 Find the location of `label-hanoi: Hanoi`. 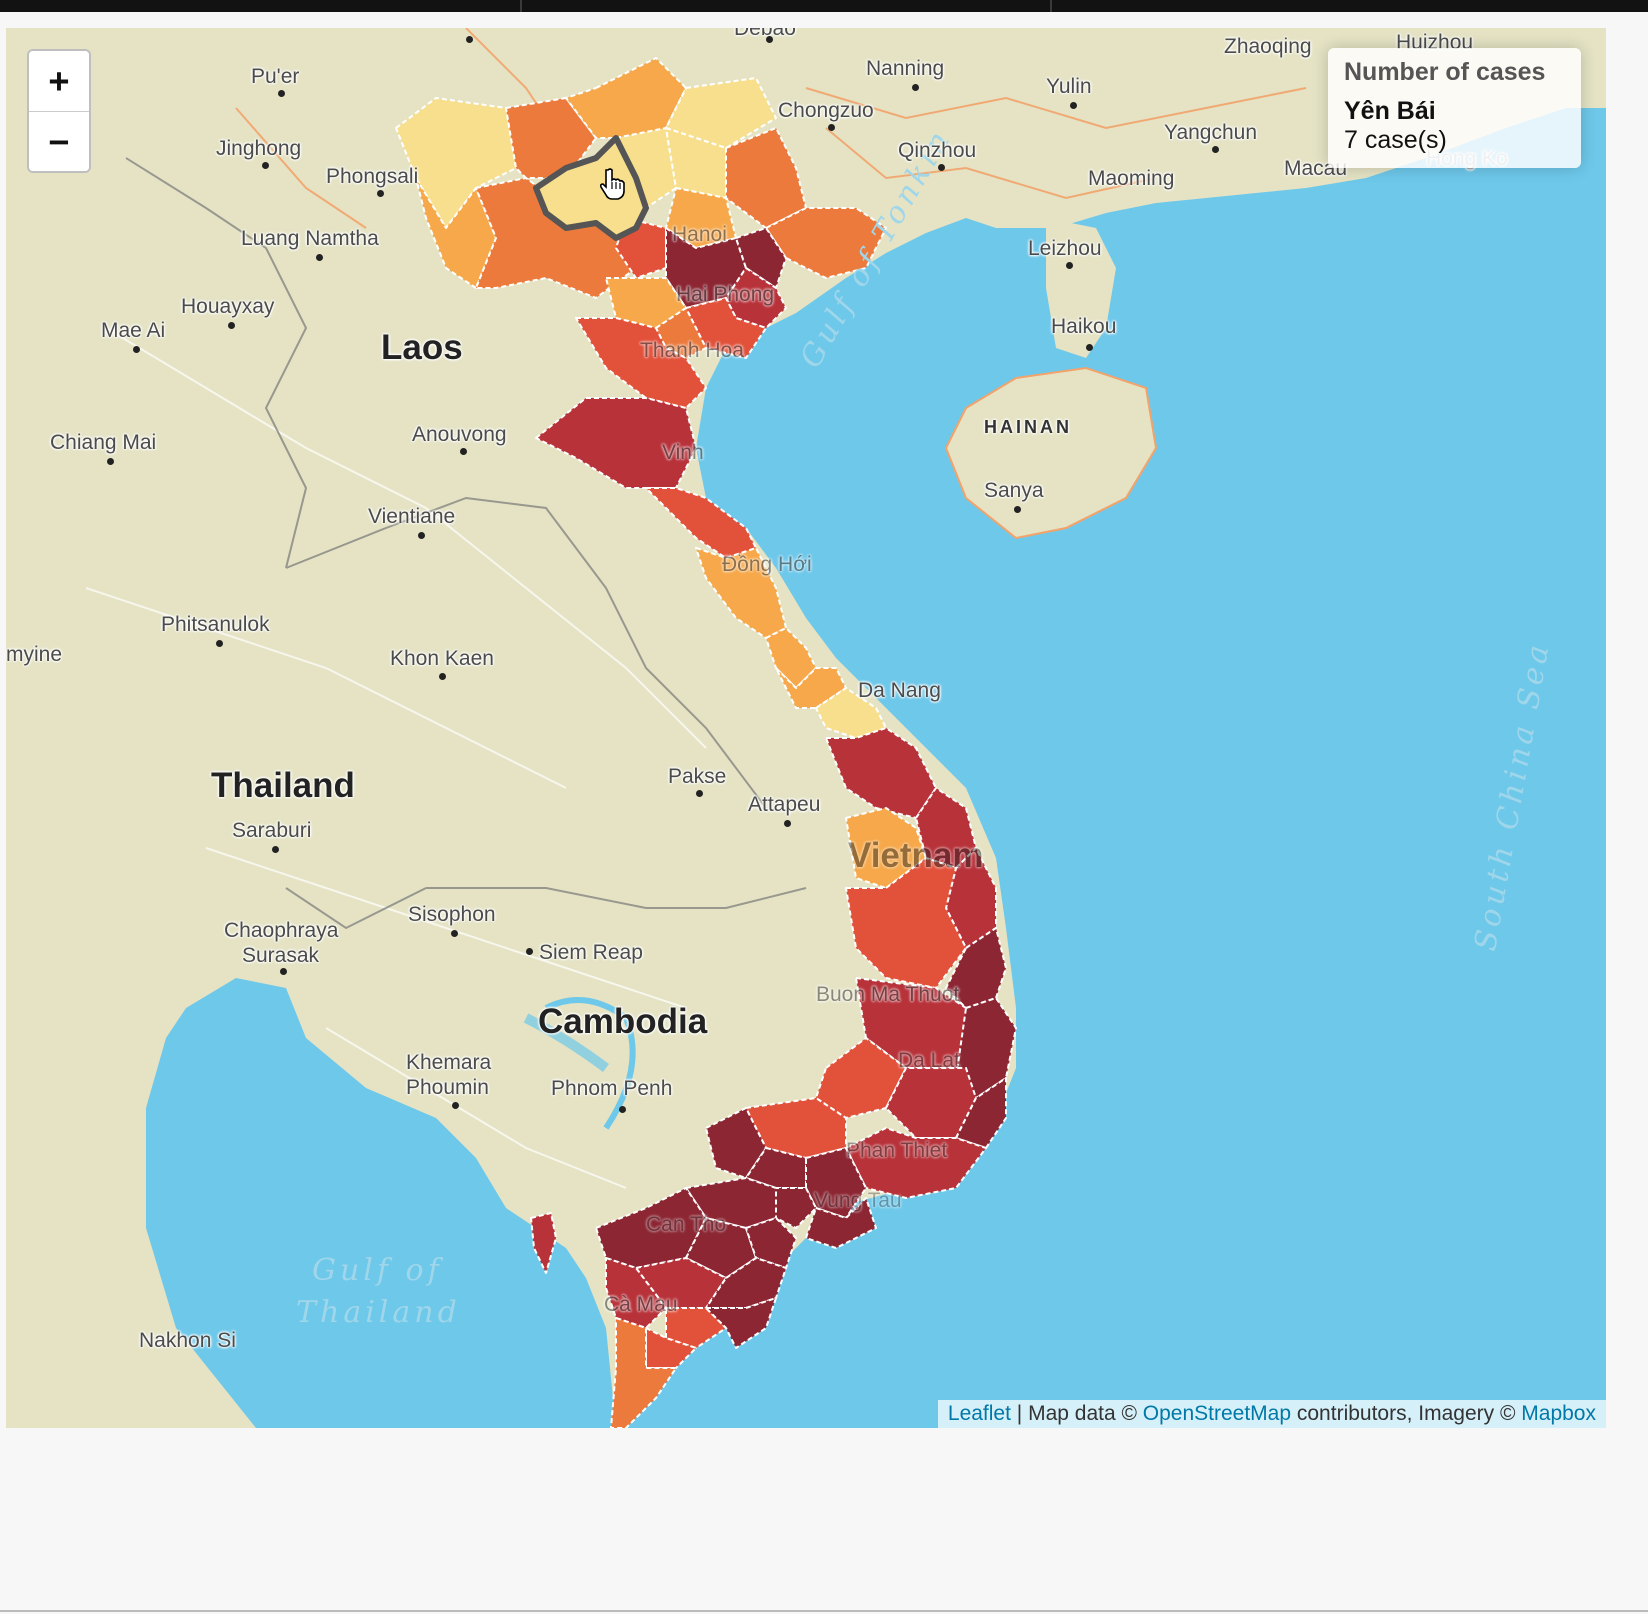

label-hanoi: Hanoi is located at coordinates (699, 234).